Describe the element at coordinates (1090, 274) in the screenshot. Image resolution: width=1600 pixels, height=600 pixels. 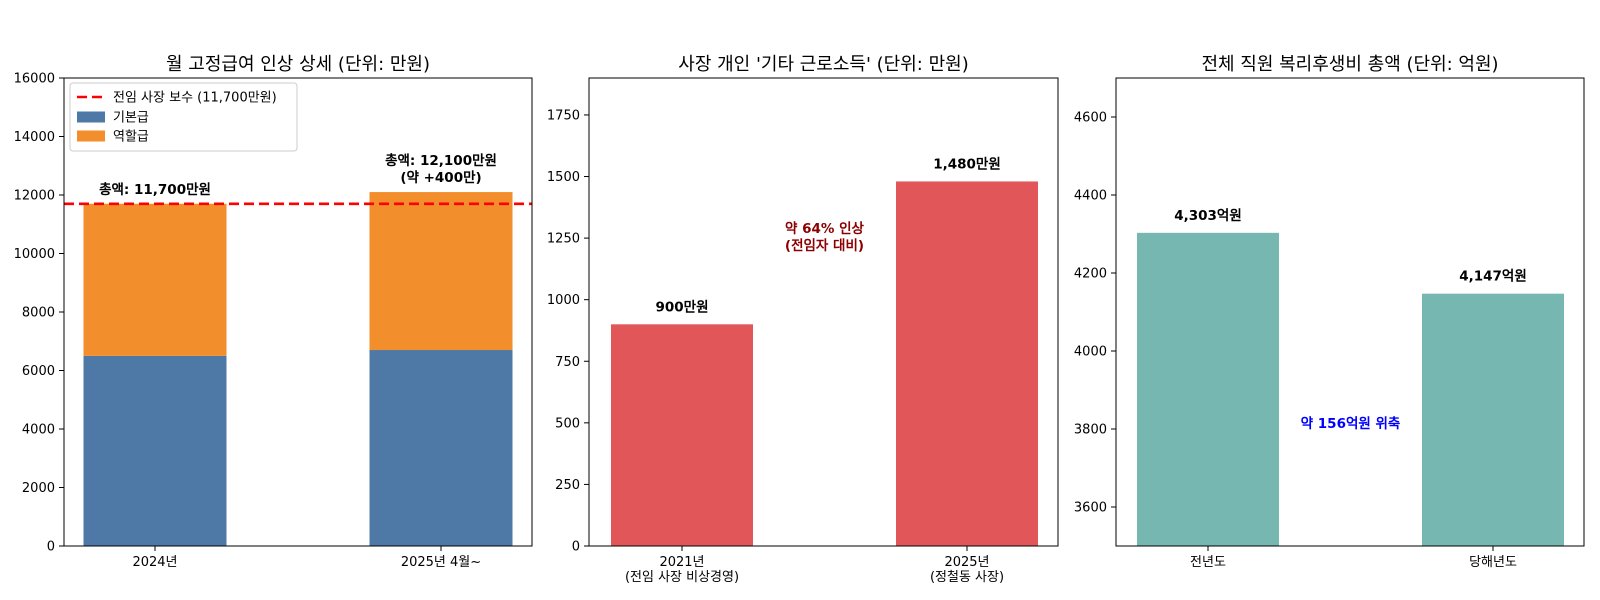
I see `y-tick-label: 4200` at that location.